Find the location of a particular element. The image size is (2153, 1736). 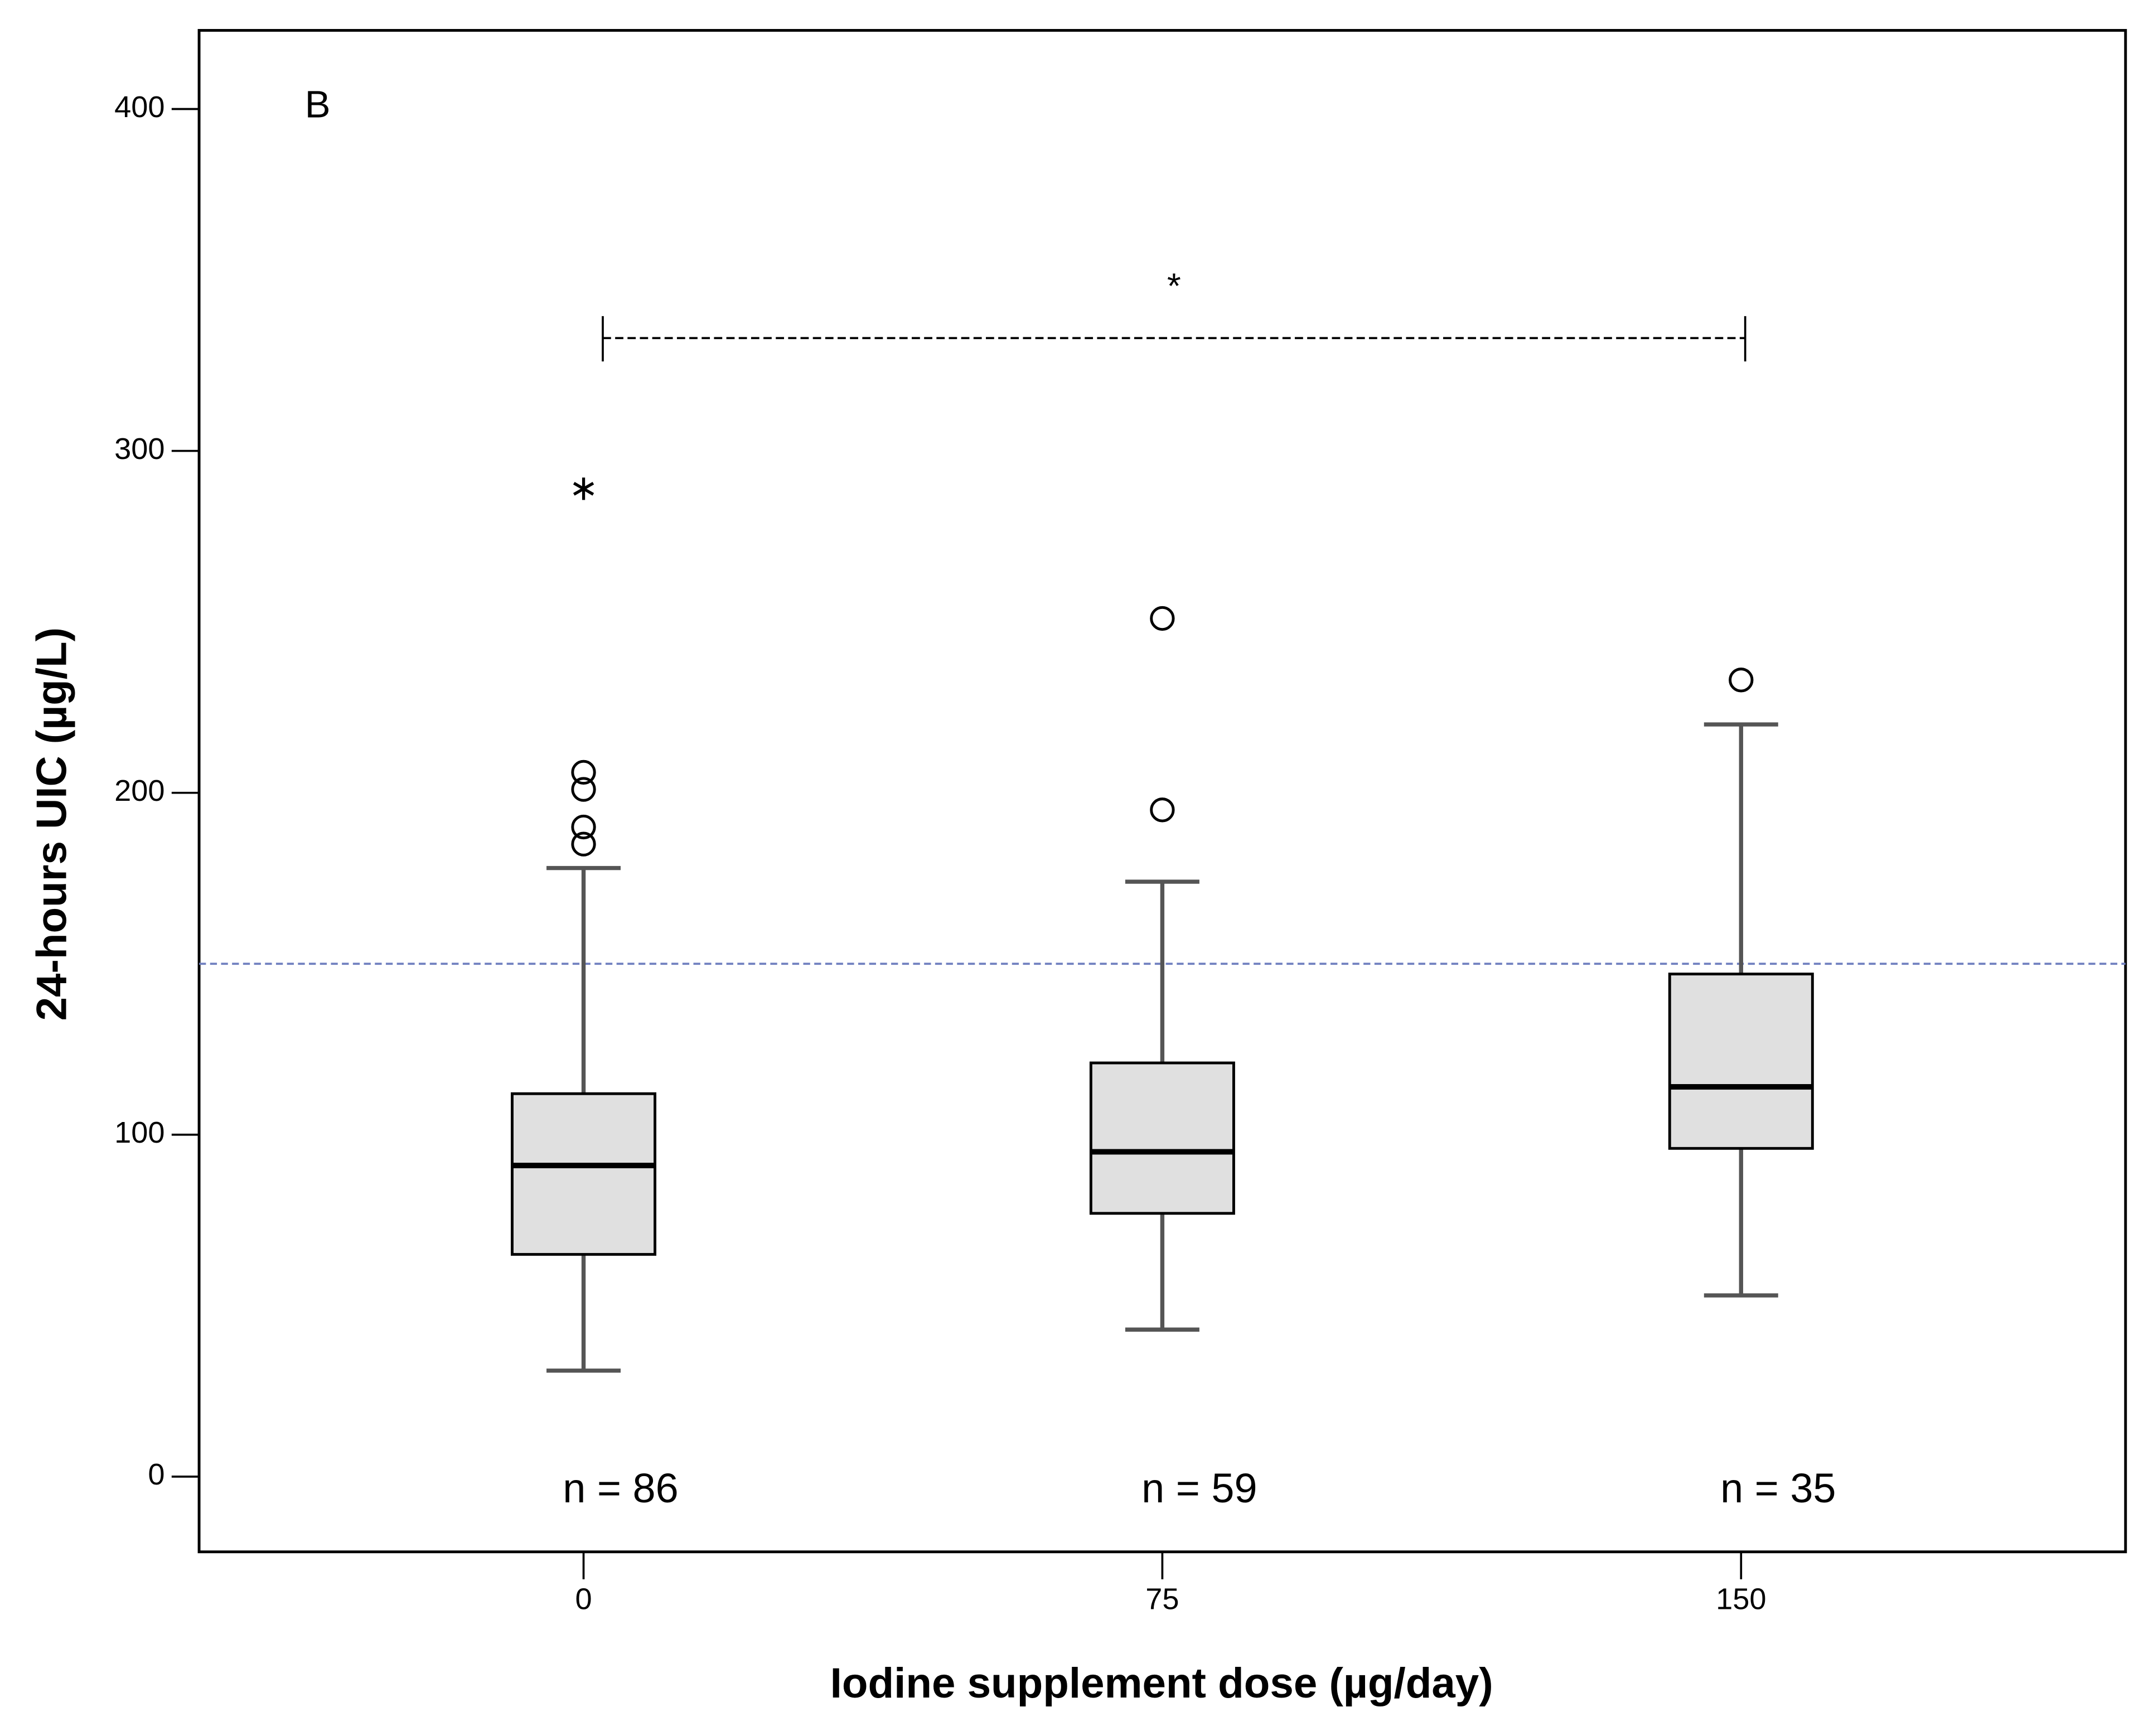

y-axis-title: 24-hours UIC (µg/L) is located at coordinates (52, 824).